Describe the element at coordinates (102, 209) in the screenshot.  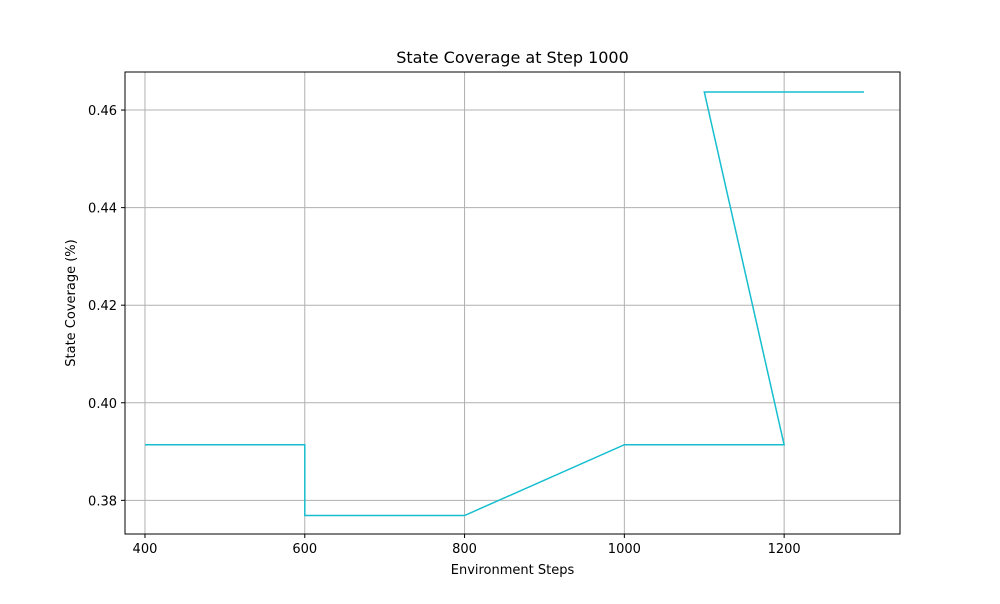
I see `y-tick-label: 0.44` at that location.